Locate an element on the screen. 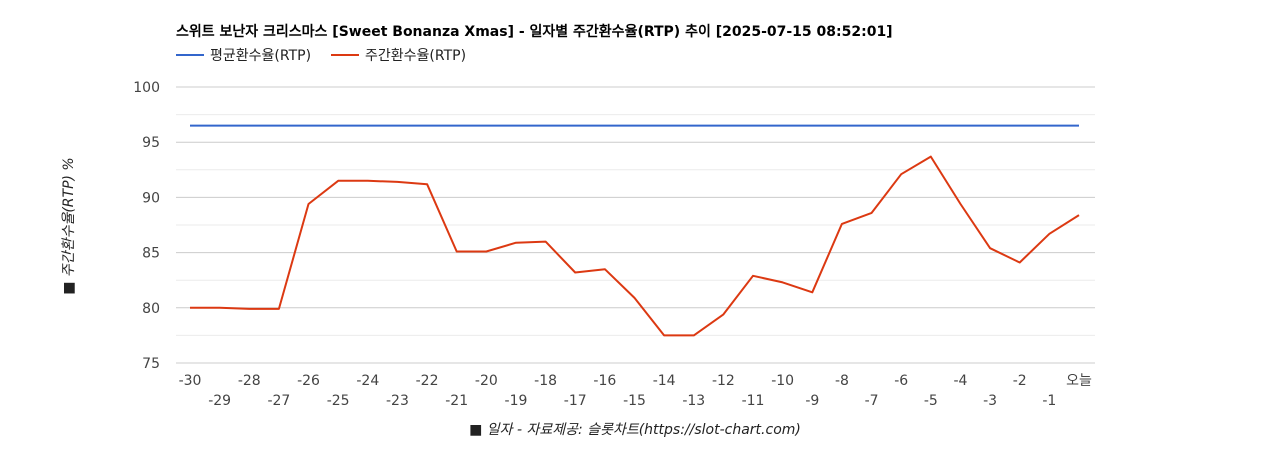 The width and height of the screenshot is (1268, 450). y-axis-title: ■ 주간환수율(RTP) % is located at coordinates (69, 225).